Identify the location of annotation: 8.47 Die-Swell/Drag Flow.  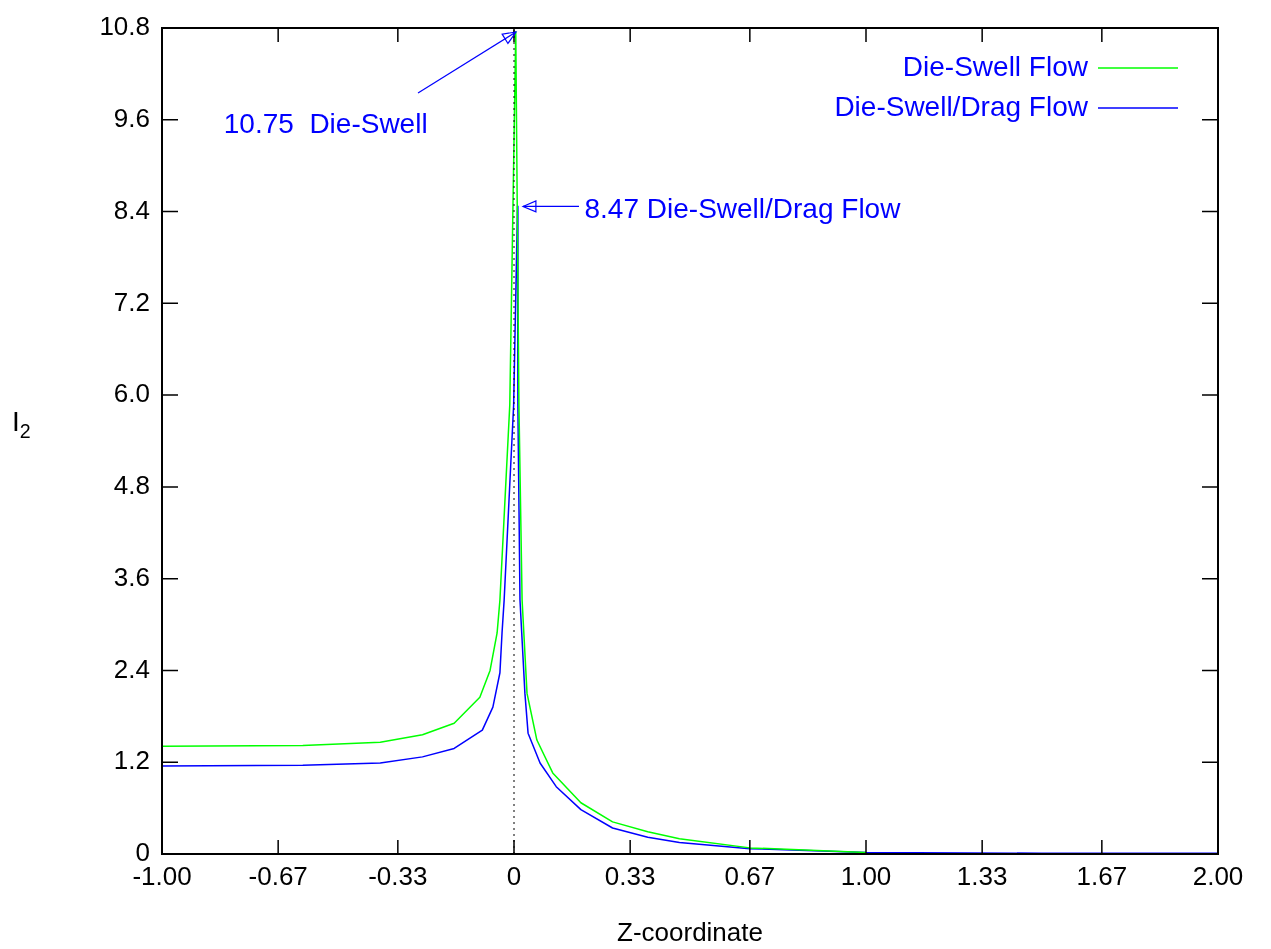
(743, 208).